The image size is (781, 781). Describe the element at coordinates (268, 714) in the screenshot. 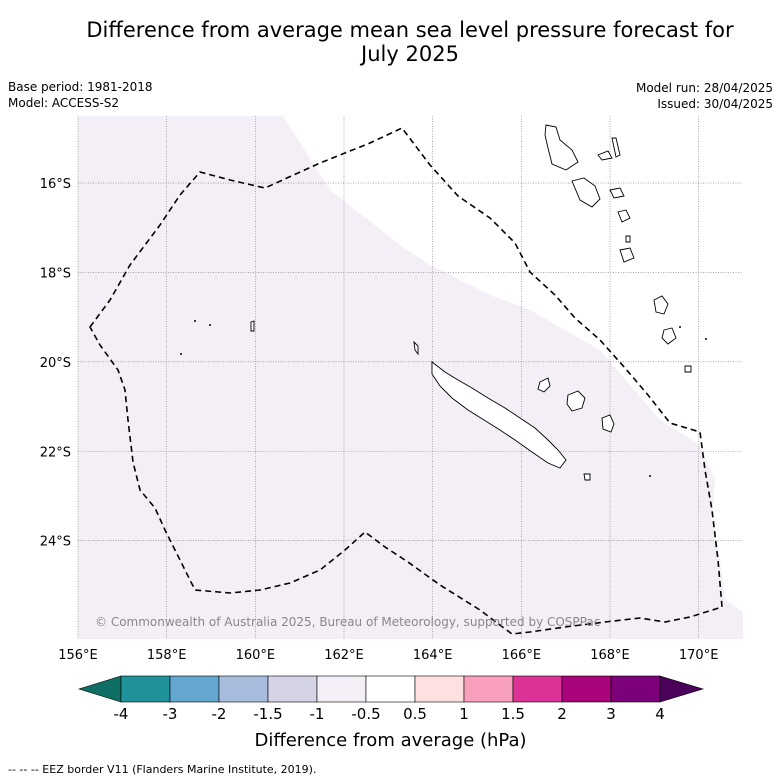

I see `colorbar-tick-label: -1.5` at that location.